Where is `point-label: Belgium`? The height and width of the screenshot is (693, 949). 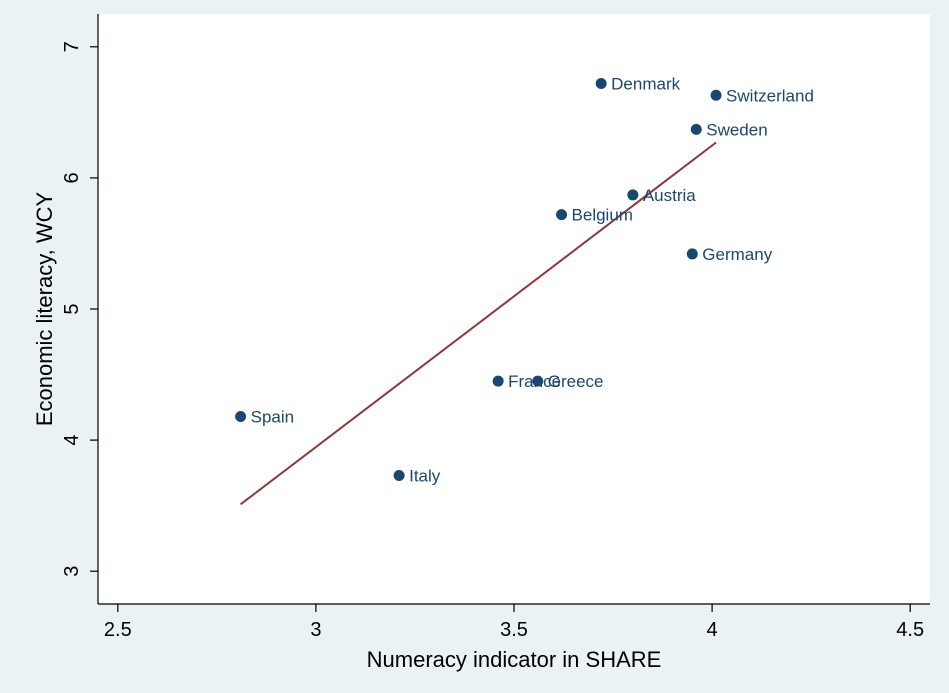
point-label: Belgium is located at coordinates (602, 215).